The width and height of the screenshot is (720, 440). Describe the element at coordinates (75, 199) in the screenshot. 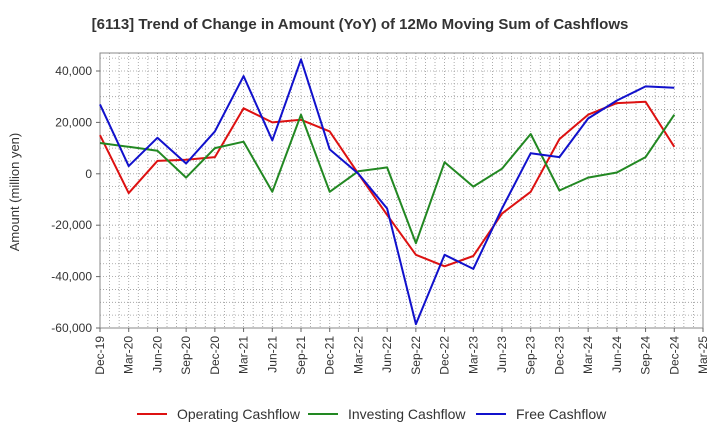

I see `y-axis-ticks: -60,000 -40,000 -20,000 0 20,000 40,000` at that location.